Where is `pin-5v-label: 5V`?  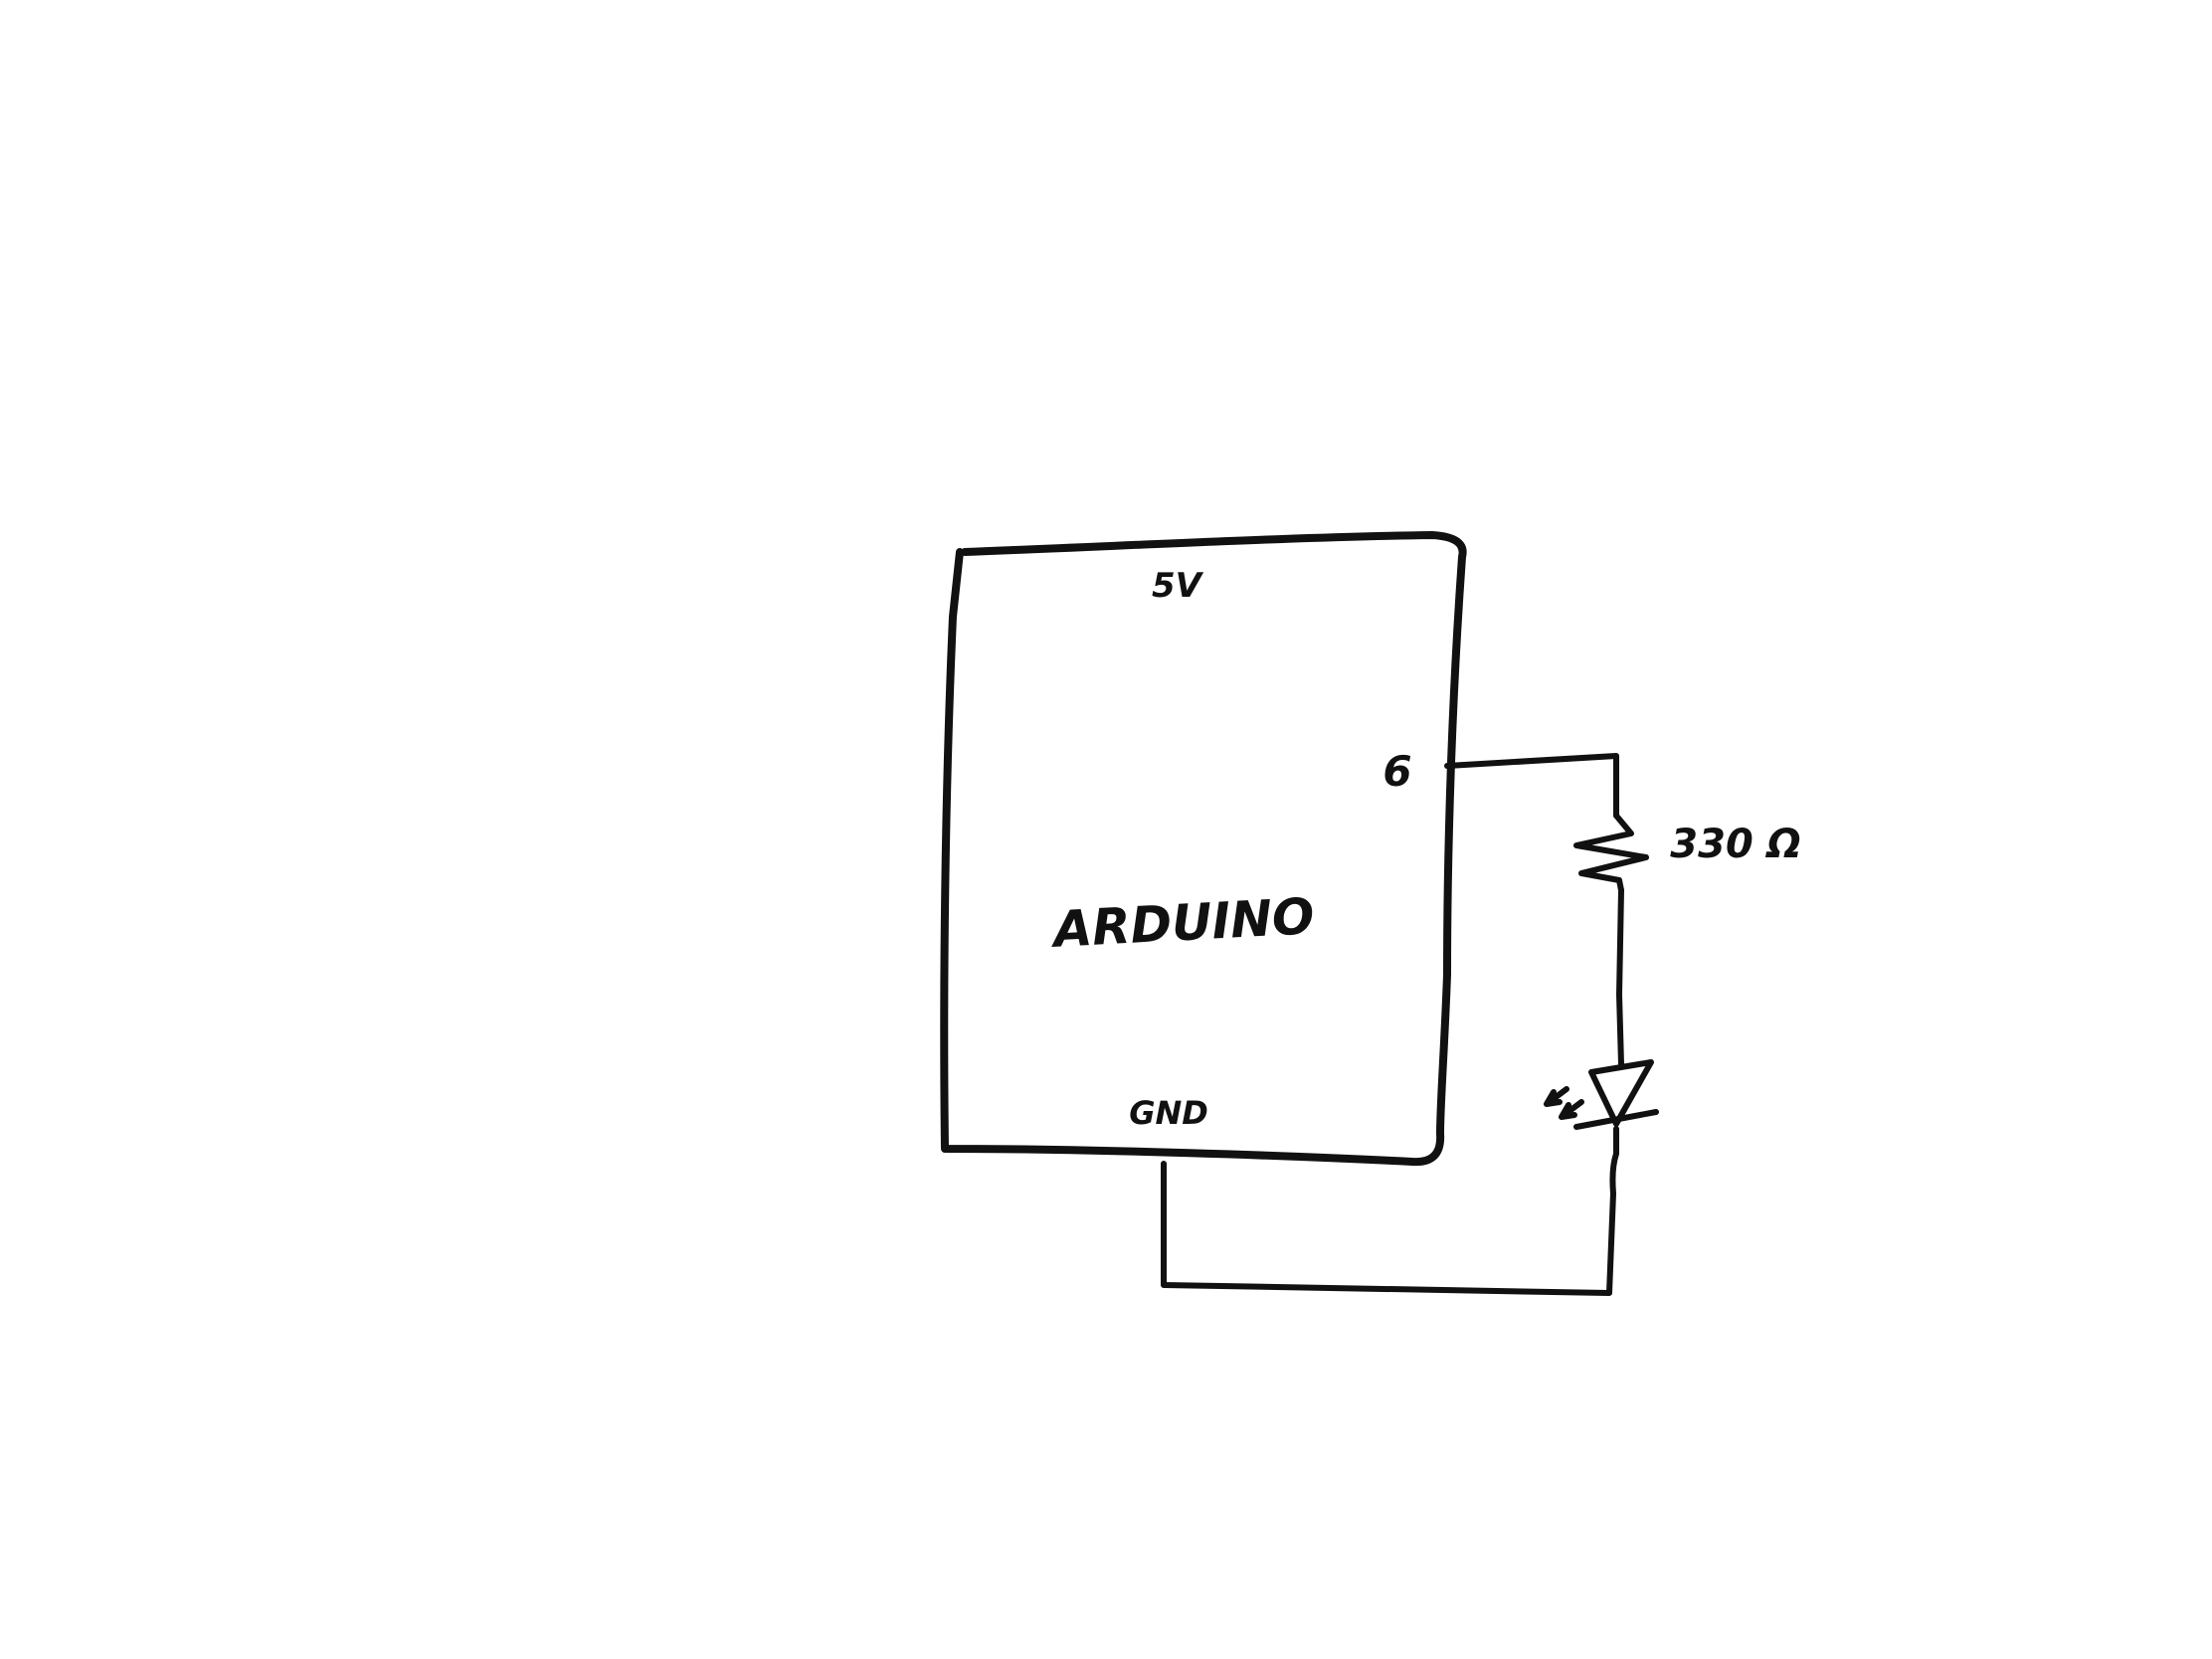
pin-5v-label: 5V is located at coordinates (1178, 586).